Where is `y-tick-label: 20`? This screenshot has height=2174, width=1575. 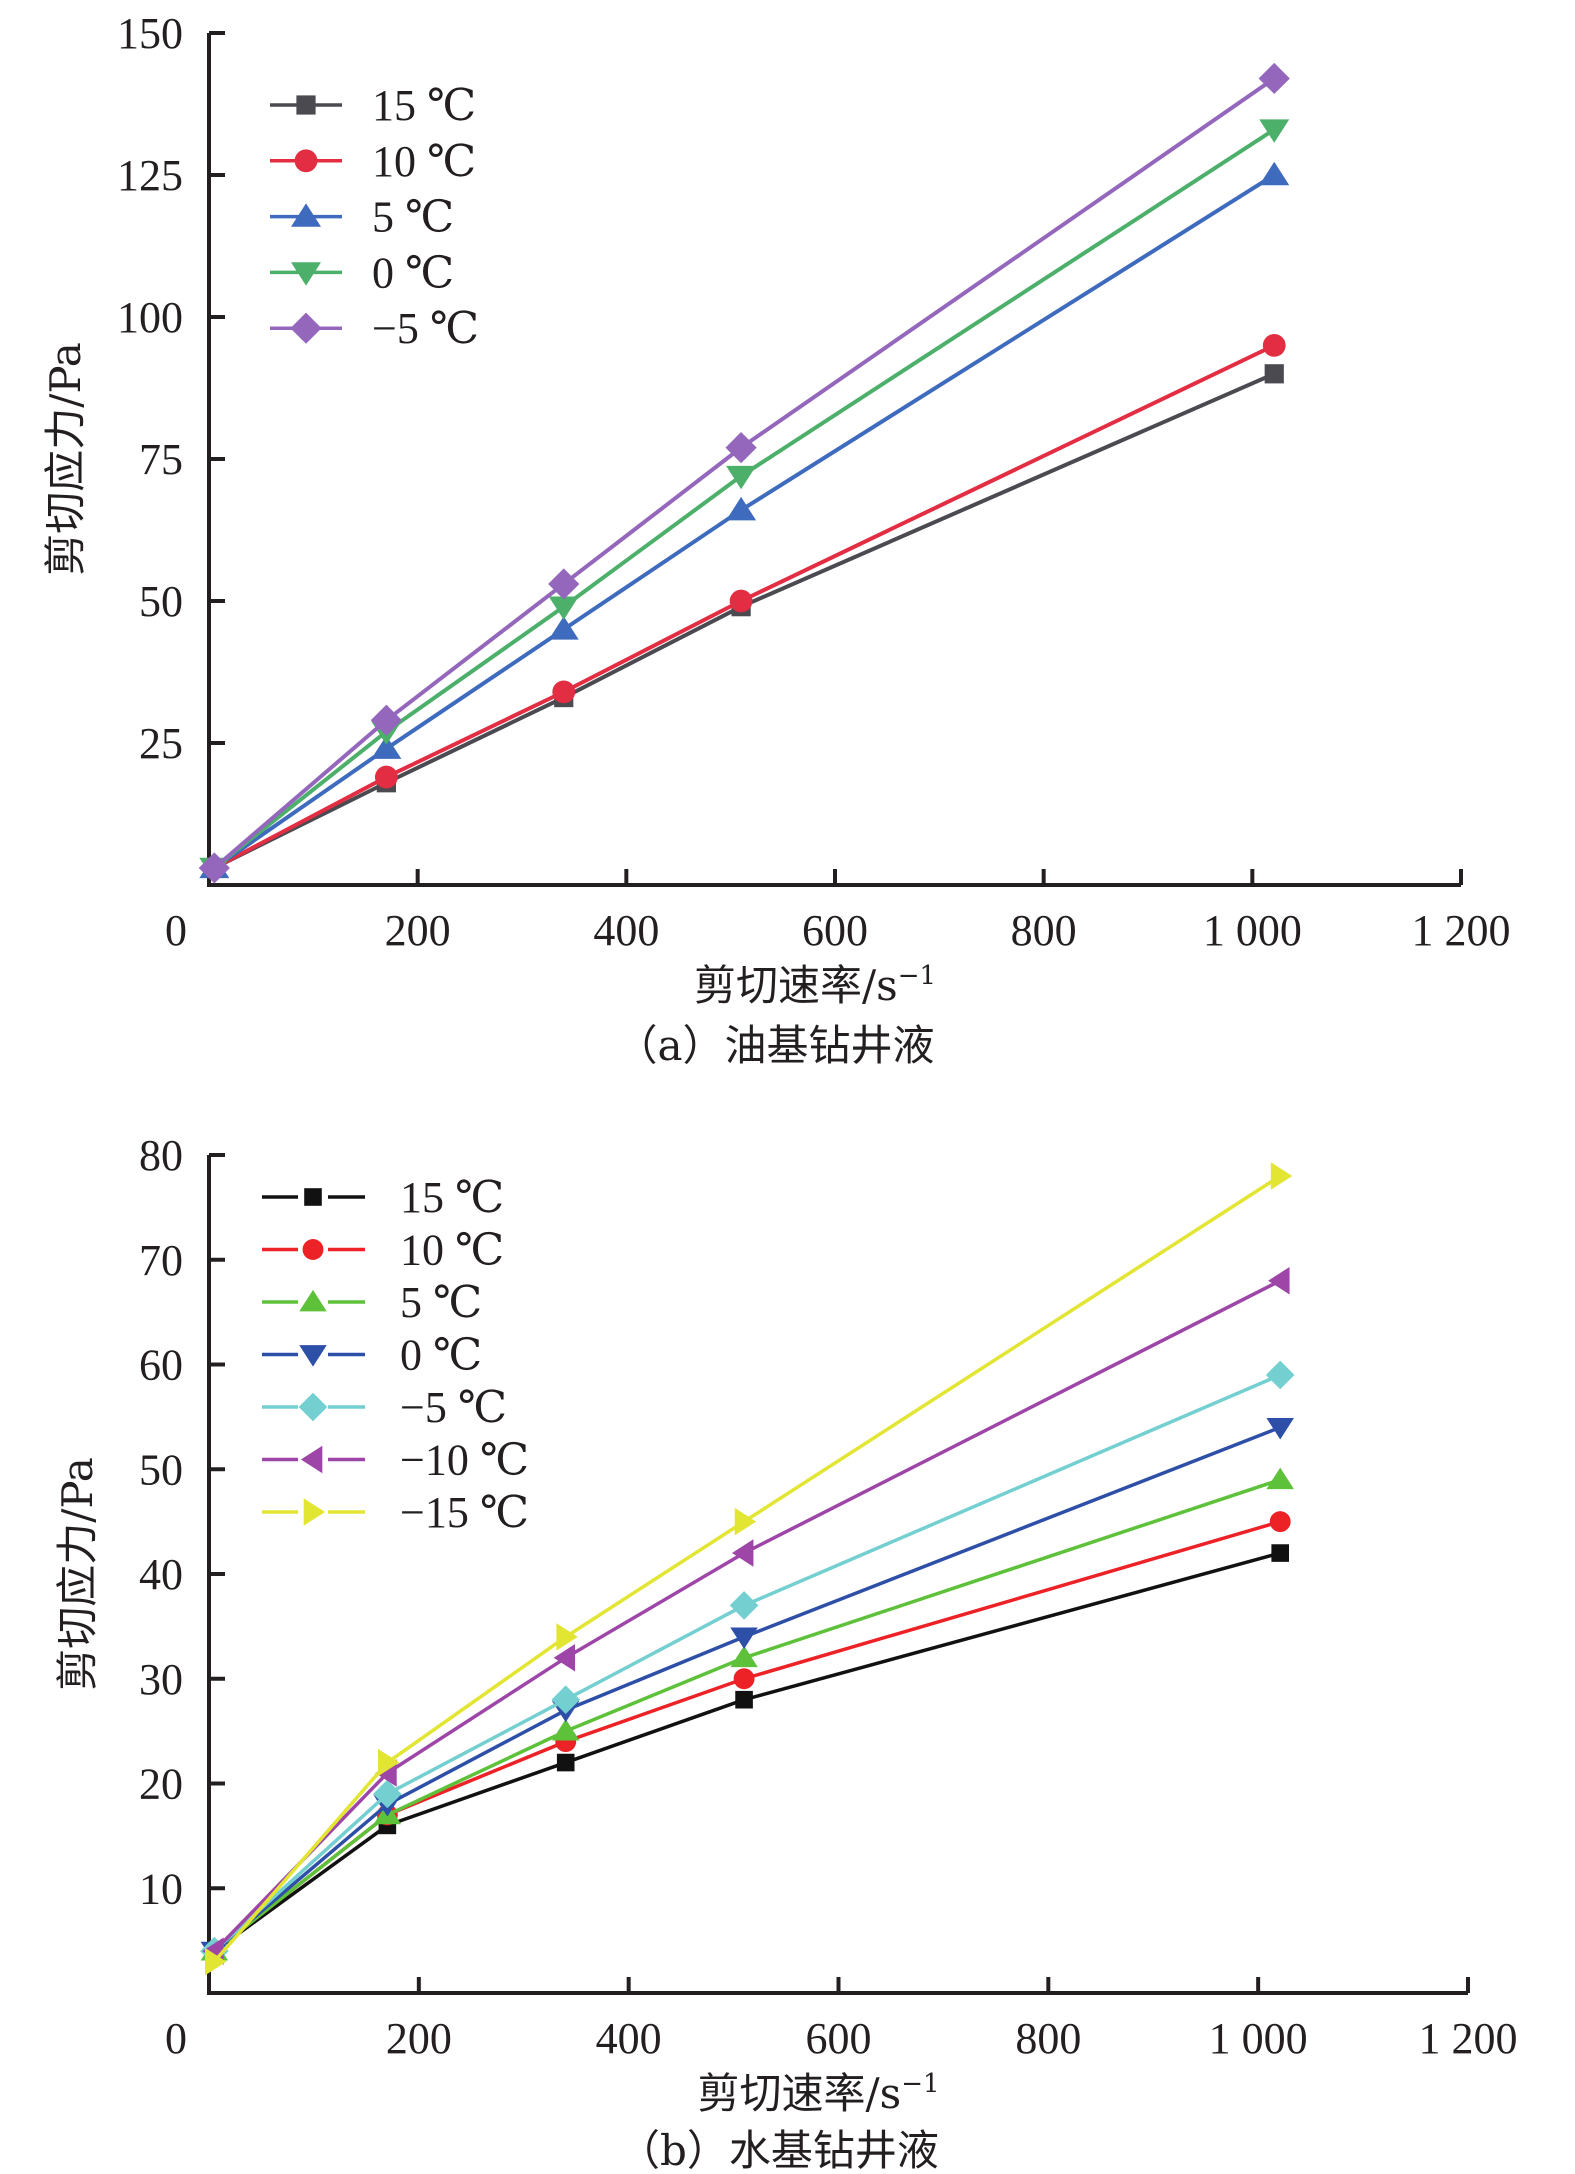 y-tick-label: 20 is located at coordinates (161, 1784).